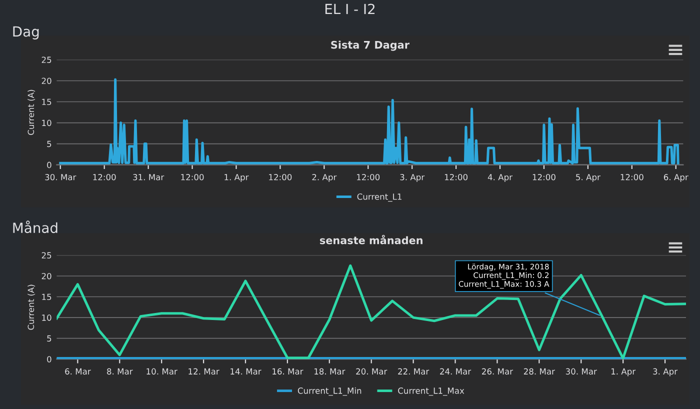 Image resolution: width=700 pixels, height=409 pixels. I want to click on x-tick-label: 16. Mar, so click(288, 371).